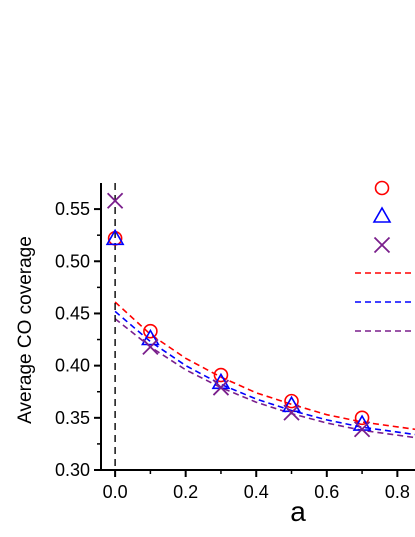 Image resolution: width=415 pixels, height=537 pixels. I want to click on y-tick-label: 0.30, so click(72, 470).